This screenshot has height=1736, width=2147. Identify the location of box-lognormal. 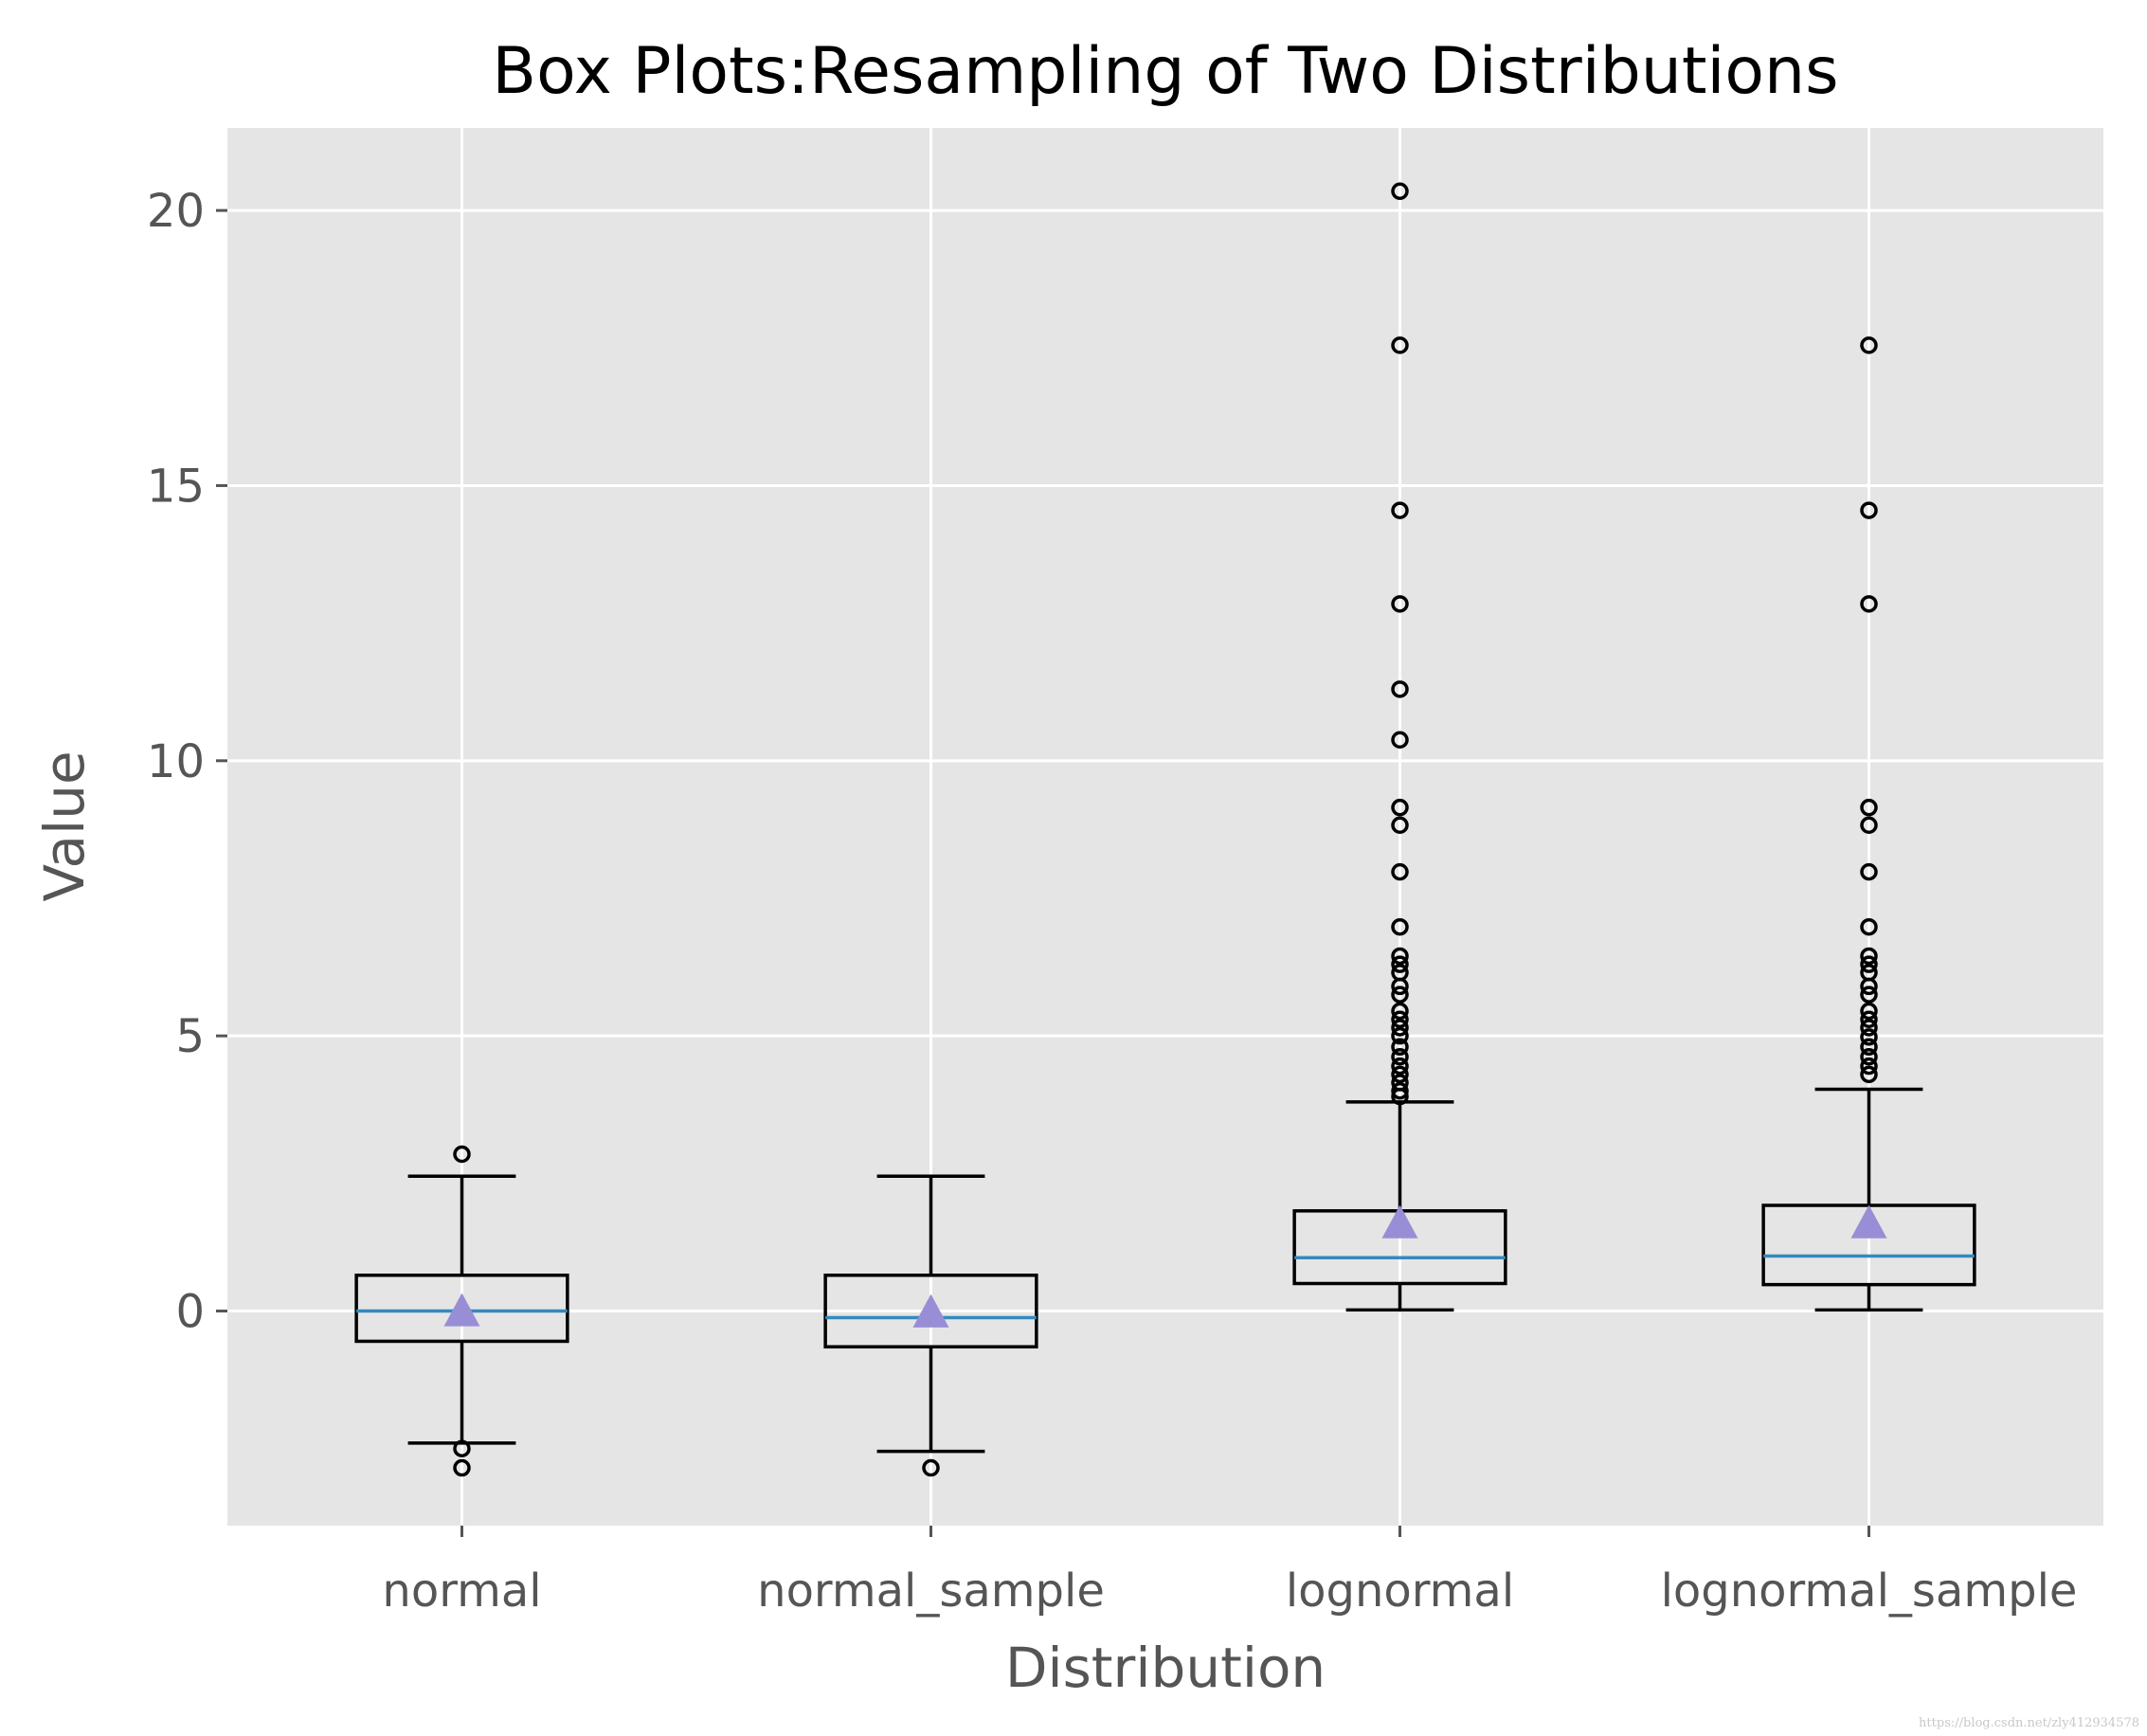
(1399, 747).